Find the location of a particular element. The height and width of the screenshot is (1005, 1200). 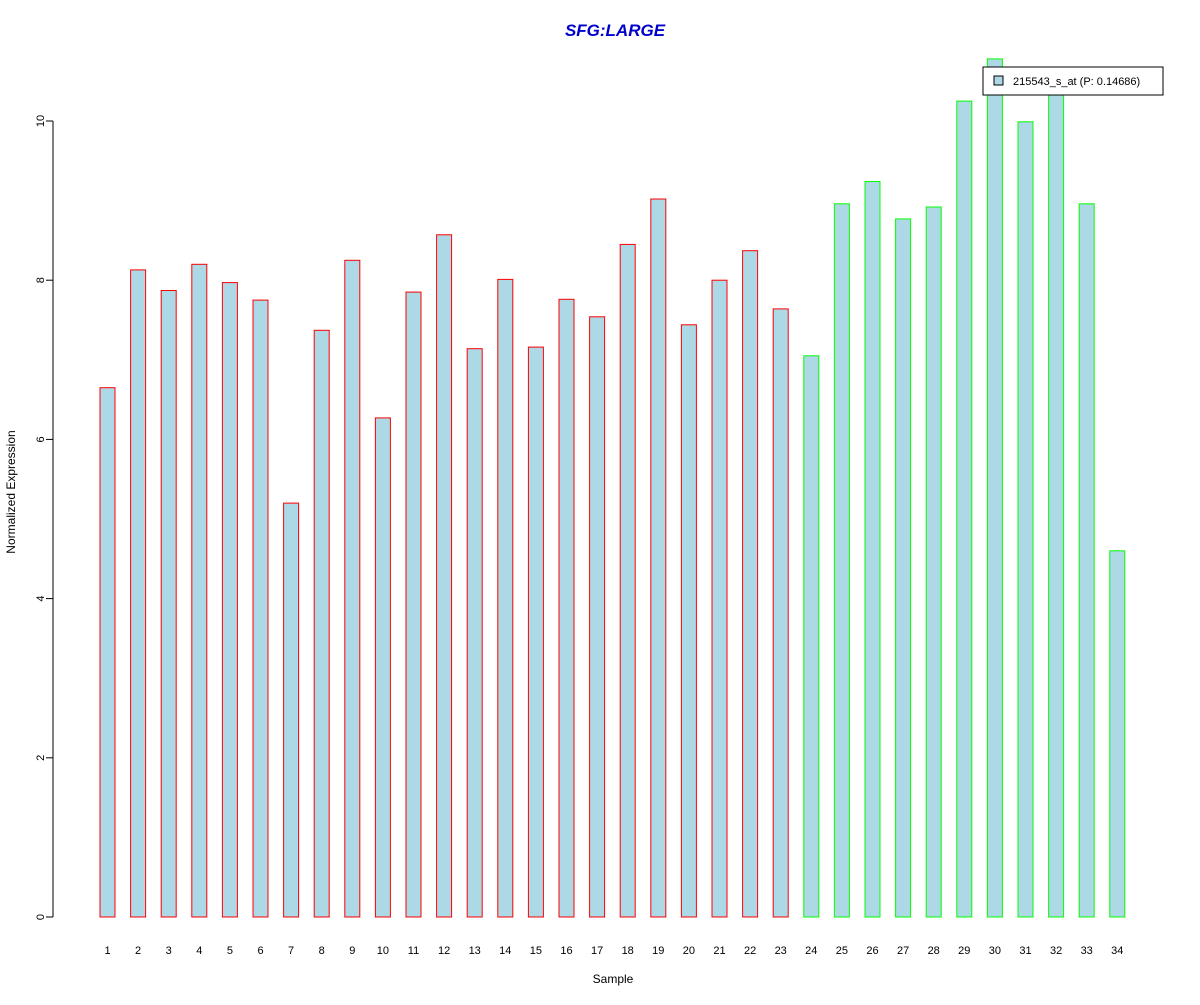

x-tick-label: 21 is located at coordinates (719, 951).